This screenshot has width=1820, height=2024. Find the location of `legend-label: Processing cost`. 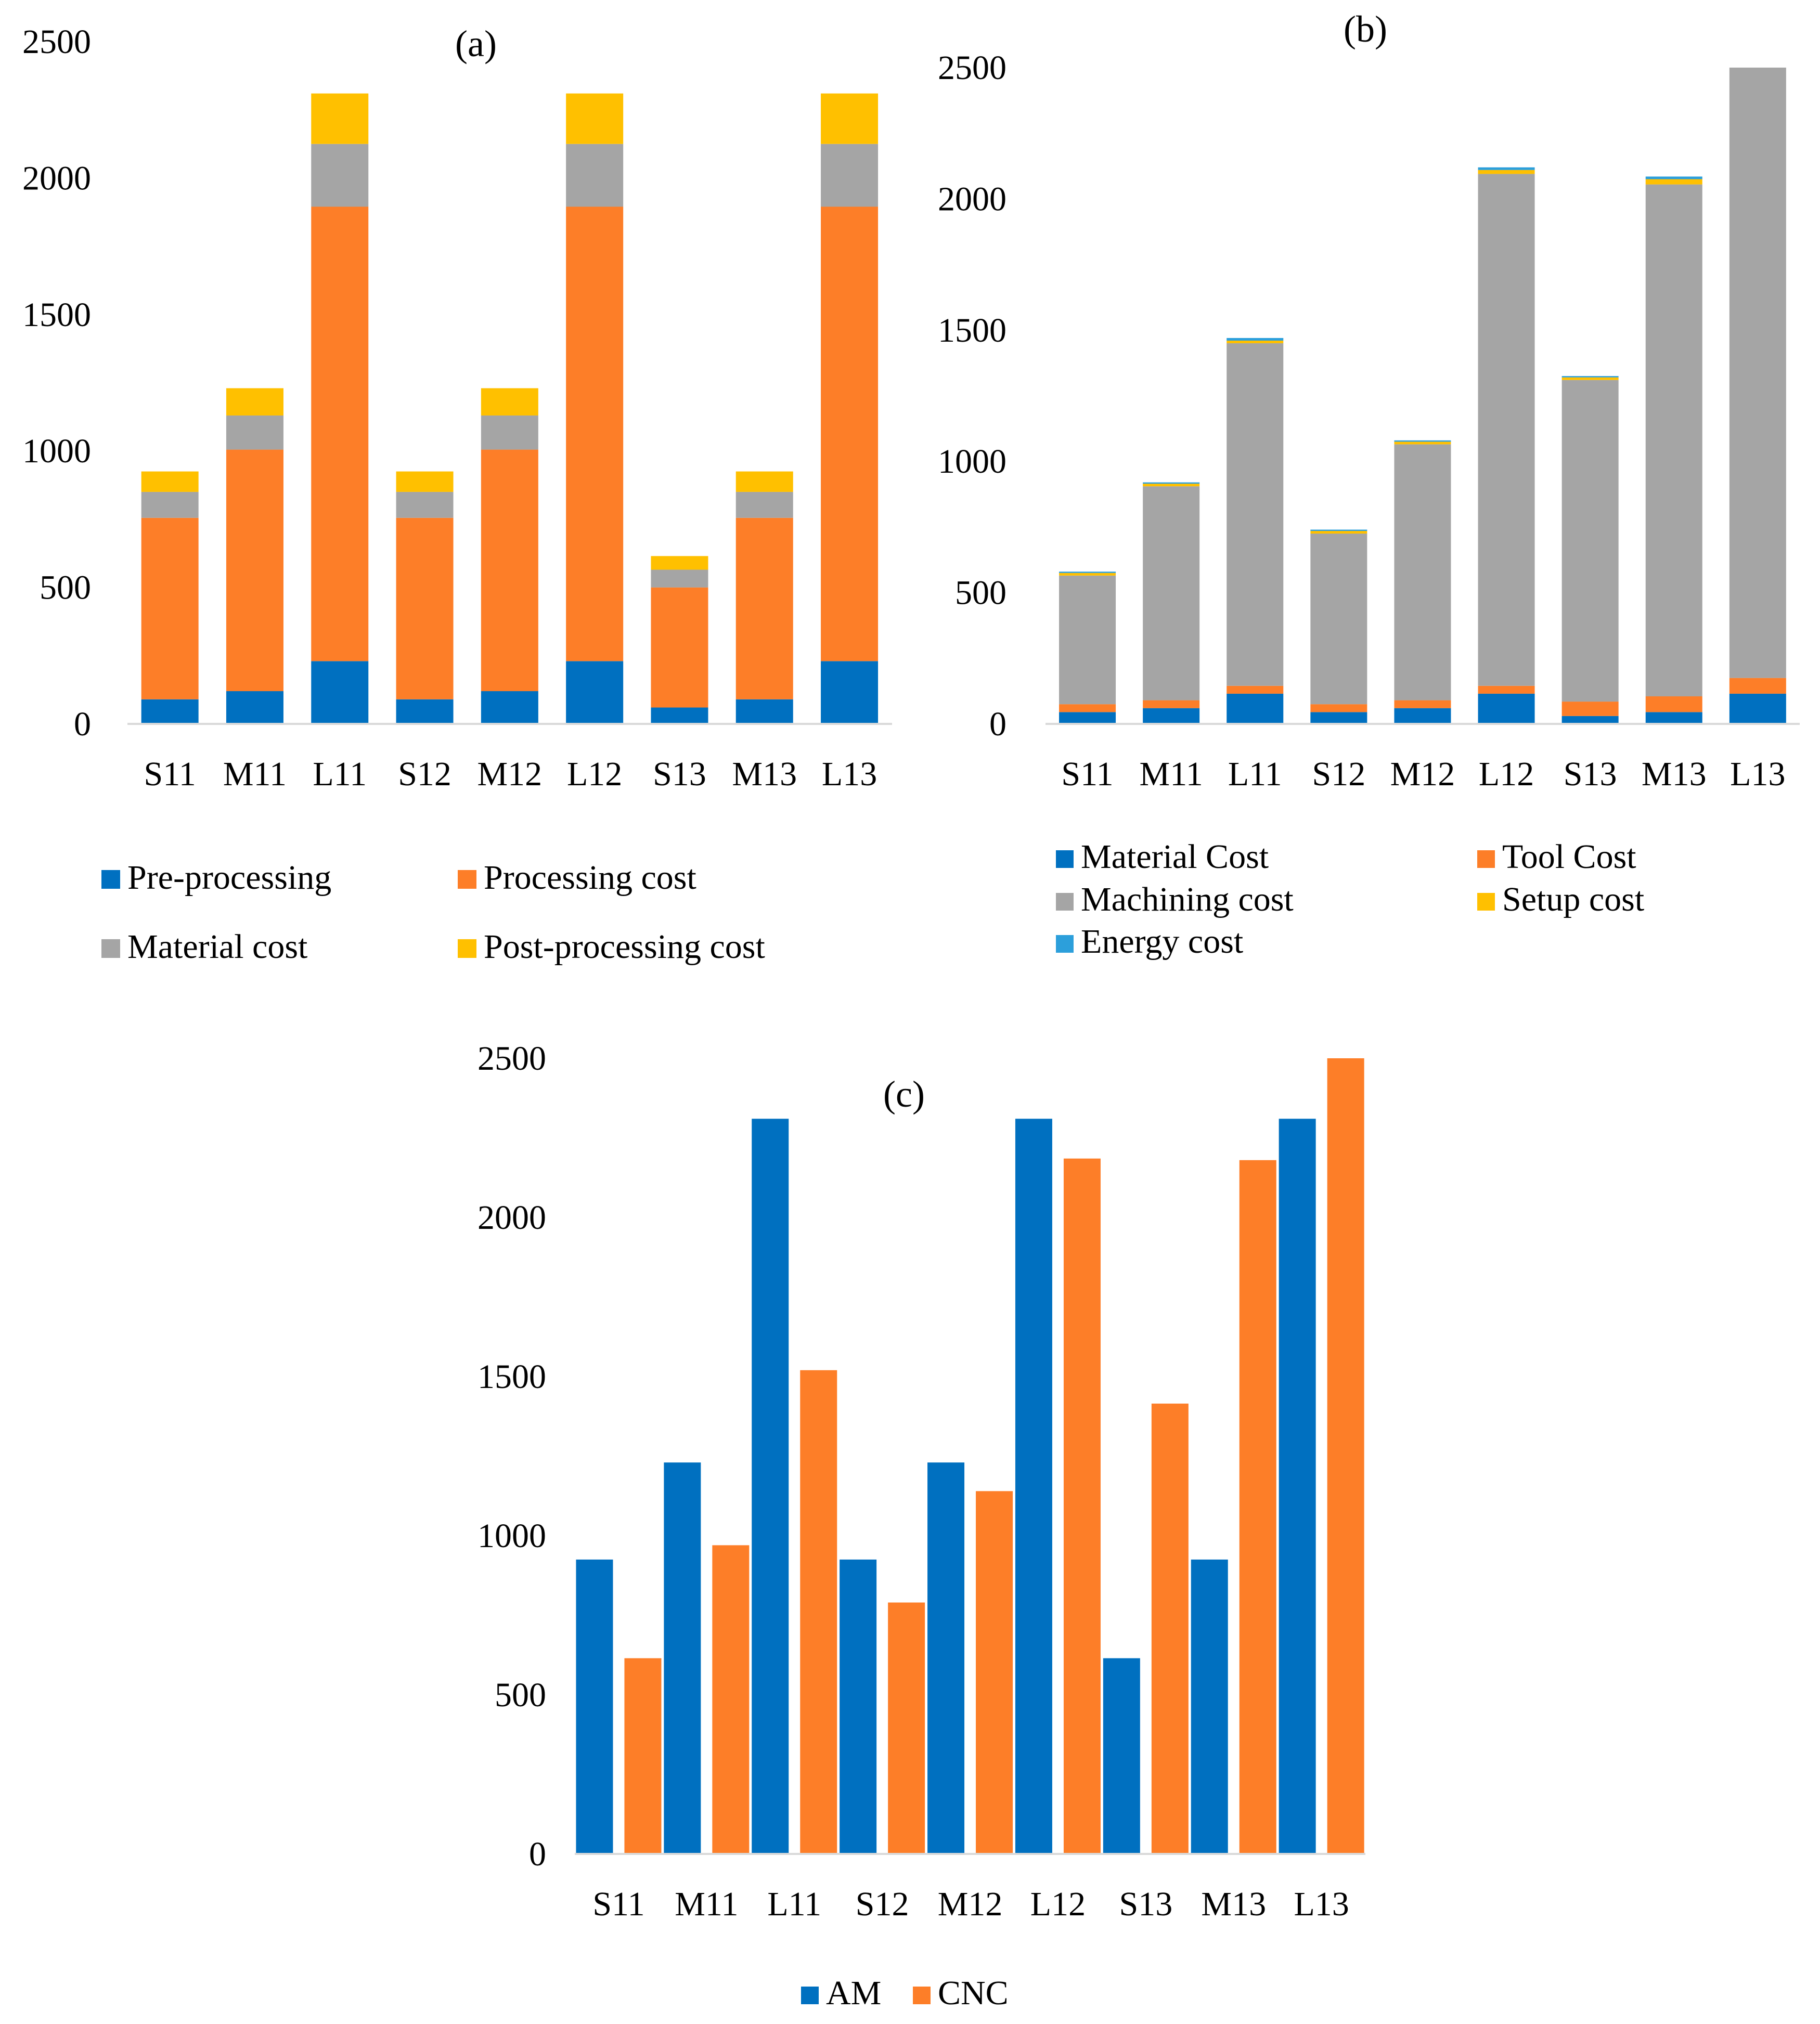

legend-label: Processing cost is located at coordinates (590, 878).